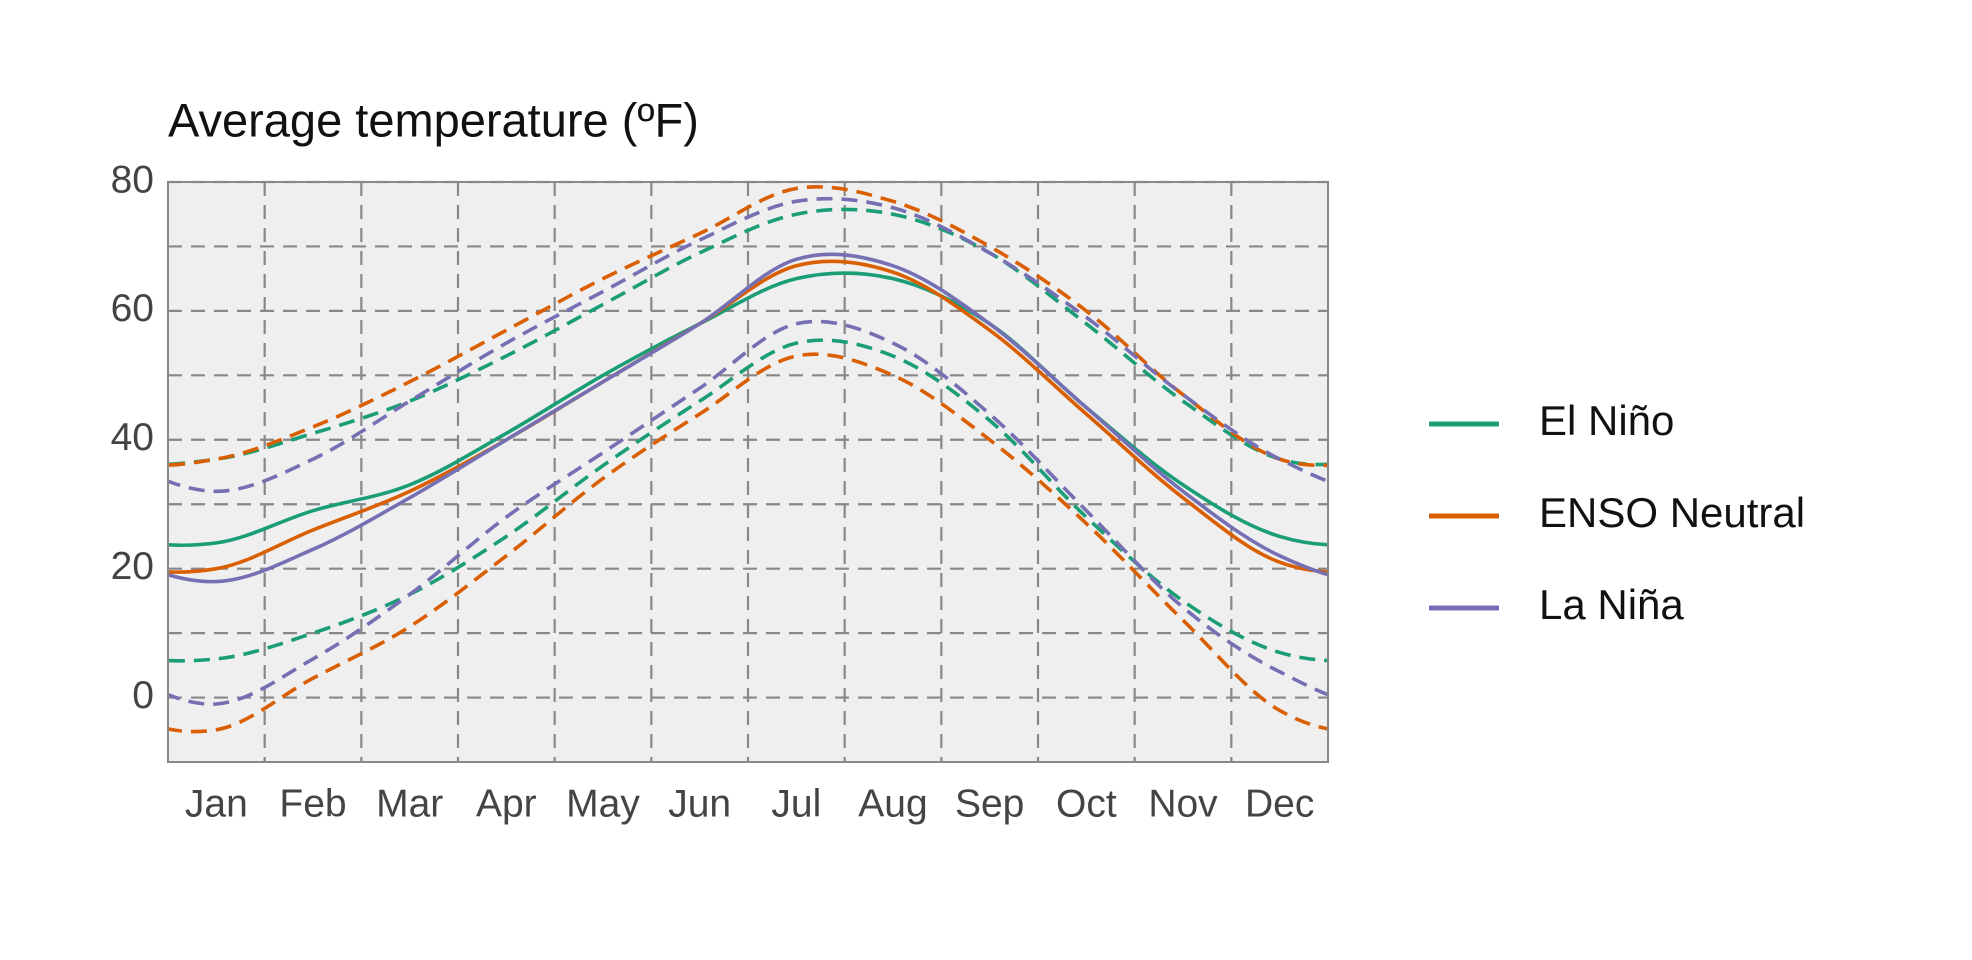  What do you see at coordinates (603, 803) in the screenshot?
I see `x-tick-label: May` at bounding box center [603, 803].